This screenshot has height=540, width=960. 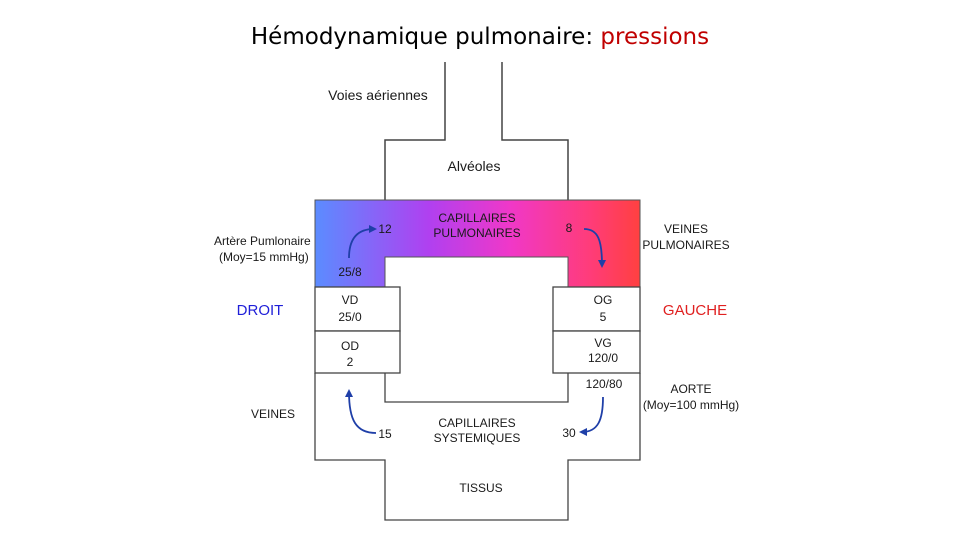 I want to click on systemic-outer-left, so click(x=477, y=447).